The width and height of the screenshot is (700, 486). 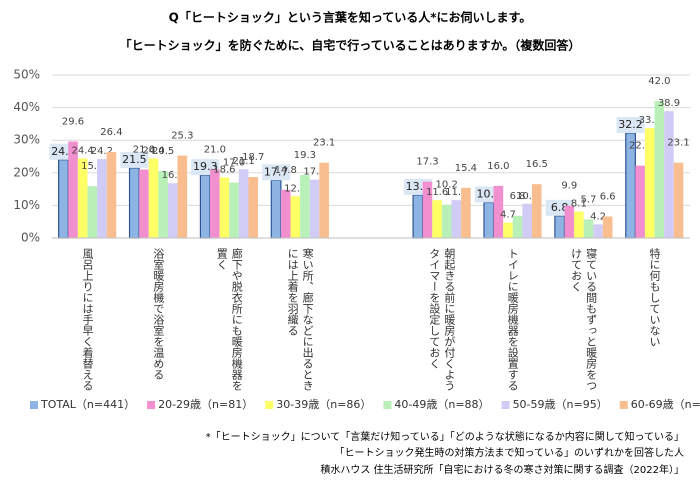 I want to click on value-label: 38.9, so click(x=669, y=103).